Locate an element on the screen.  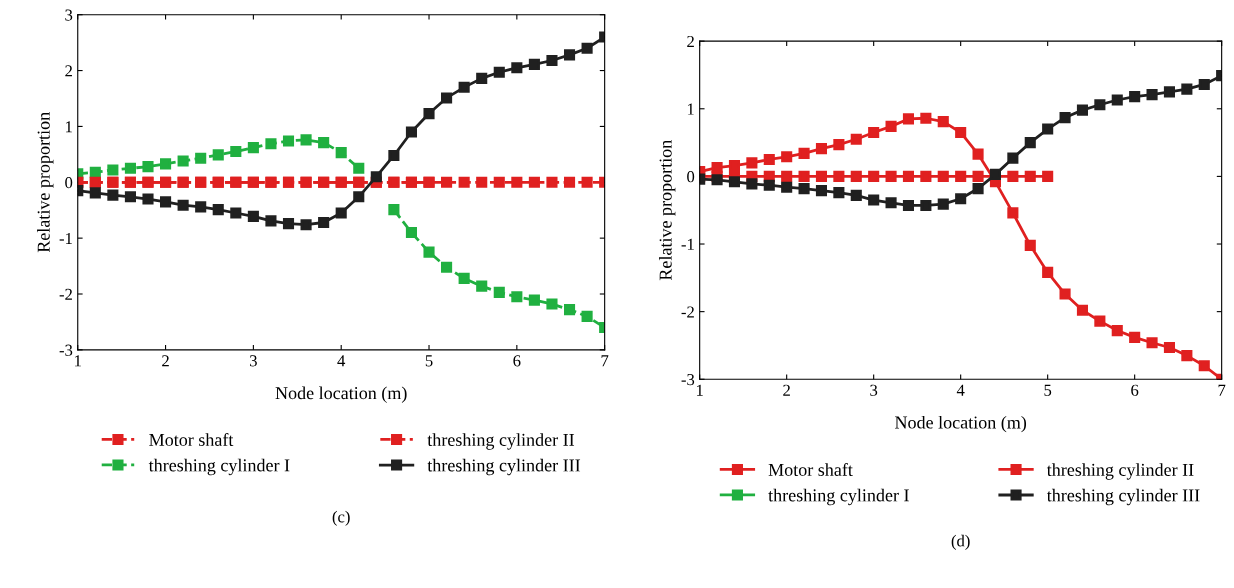
text: (d) is located at coordinates (960, 542).